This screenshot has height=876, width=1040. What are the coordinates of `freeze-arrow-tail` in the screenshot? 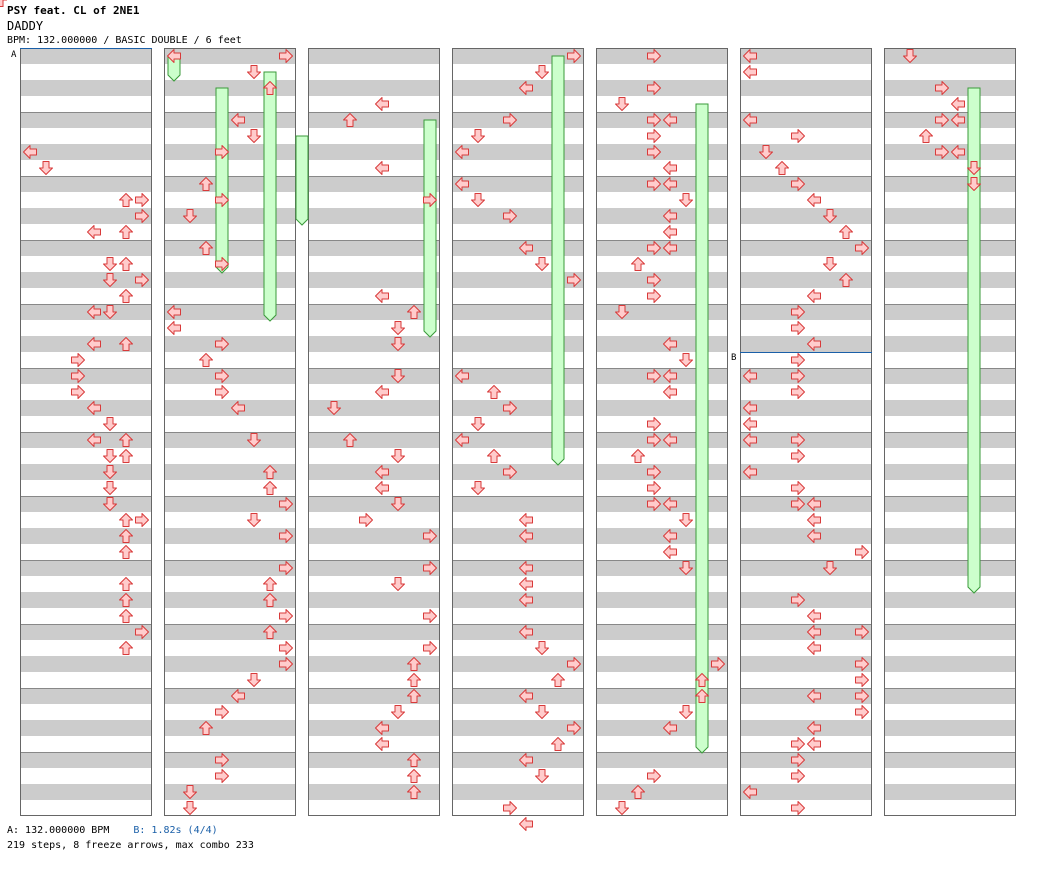 It's located at (270, 196).